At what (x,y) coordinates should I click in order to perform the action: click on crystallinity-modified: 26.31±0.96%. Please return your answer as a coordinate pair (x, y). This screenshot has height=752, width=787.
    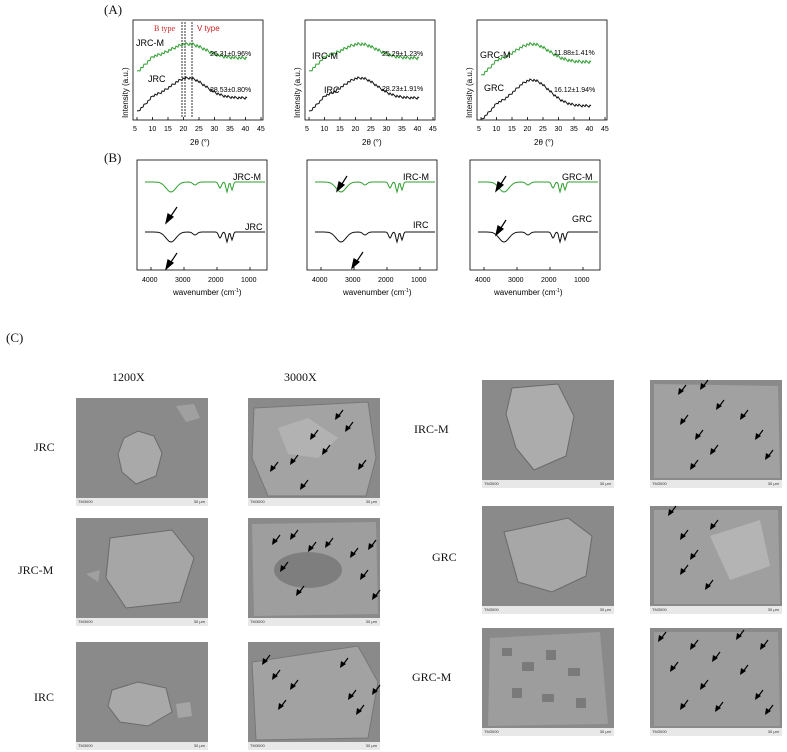
    Looking at the image, I should click on (230, 54).